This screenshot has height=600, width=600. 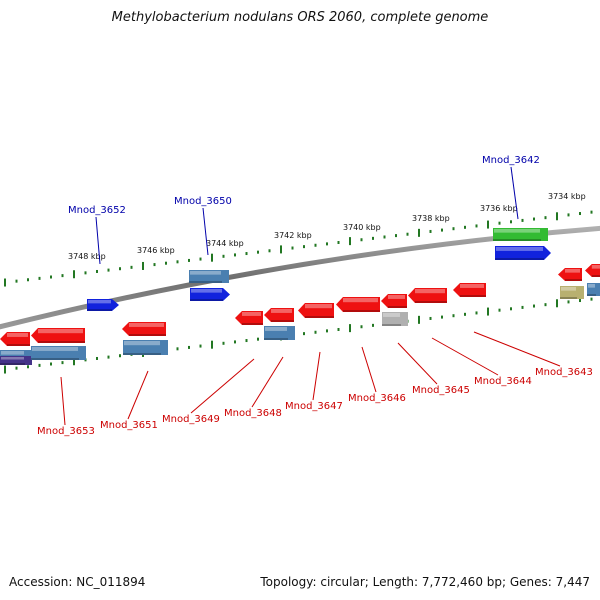 I want to click on kbp-label-3746: 3746 kbp, so click(x=156, y=250).